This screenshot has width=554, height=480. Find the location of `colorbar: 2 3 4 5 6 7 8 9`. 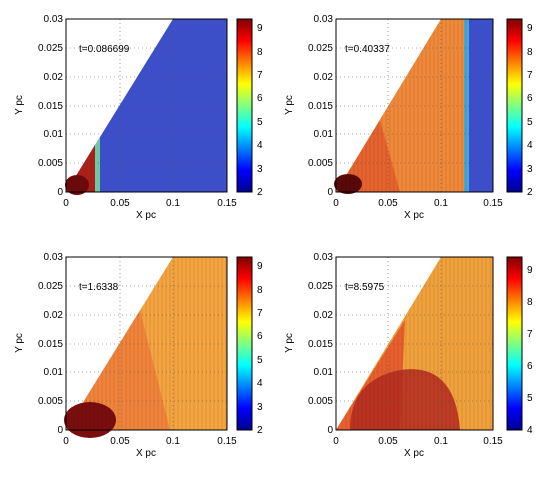

colorbar: 2 3 4 5 6 7 8 9 is located at coordinates (519, 108).